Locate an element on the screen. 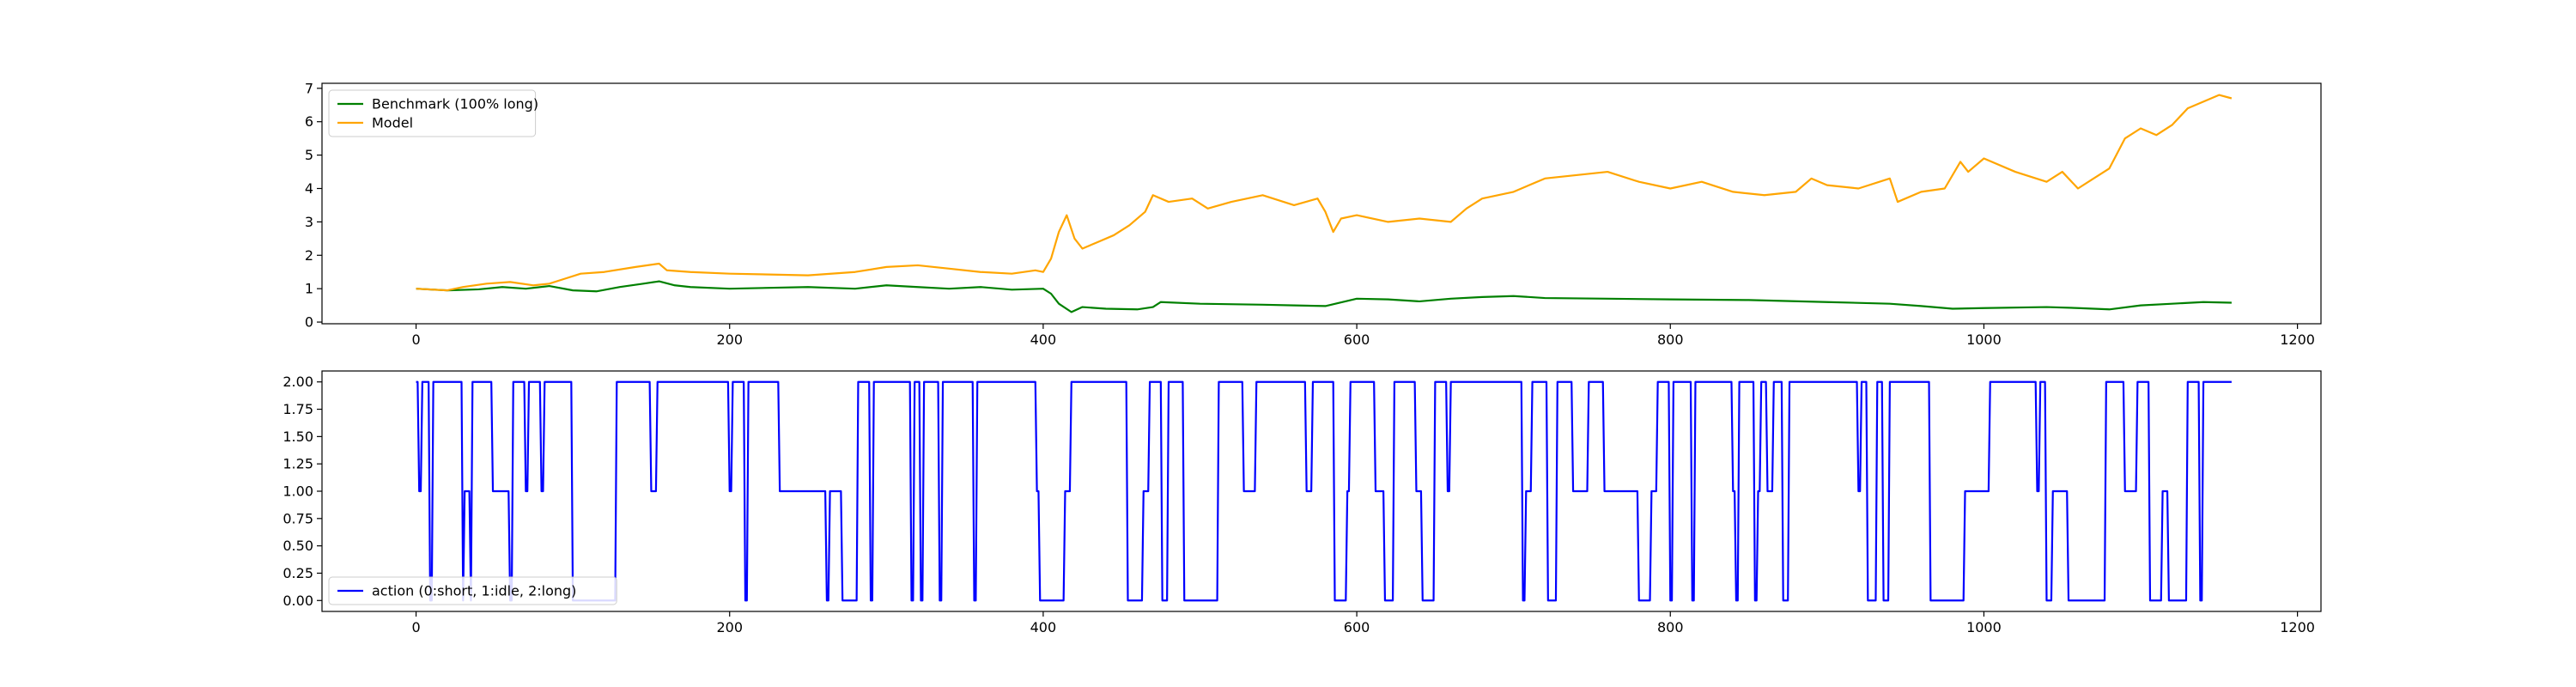 The image size is (2576, 687). y-tick-label: 1.50 is located at coordinates (298, 437).